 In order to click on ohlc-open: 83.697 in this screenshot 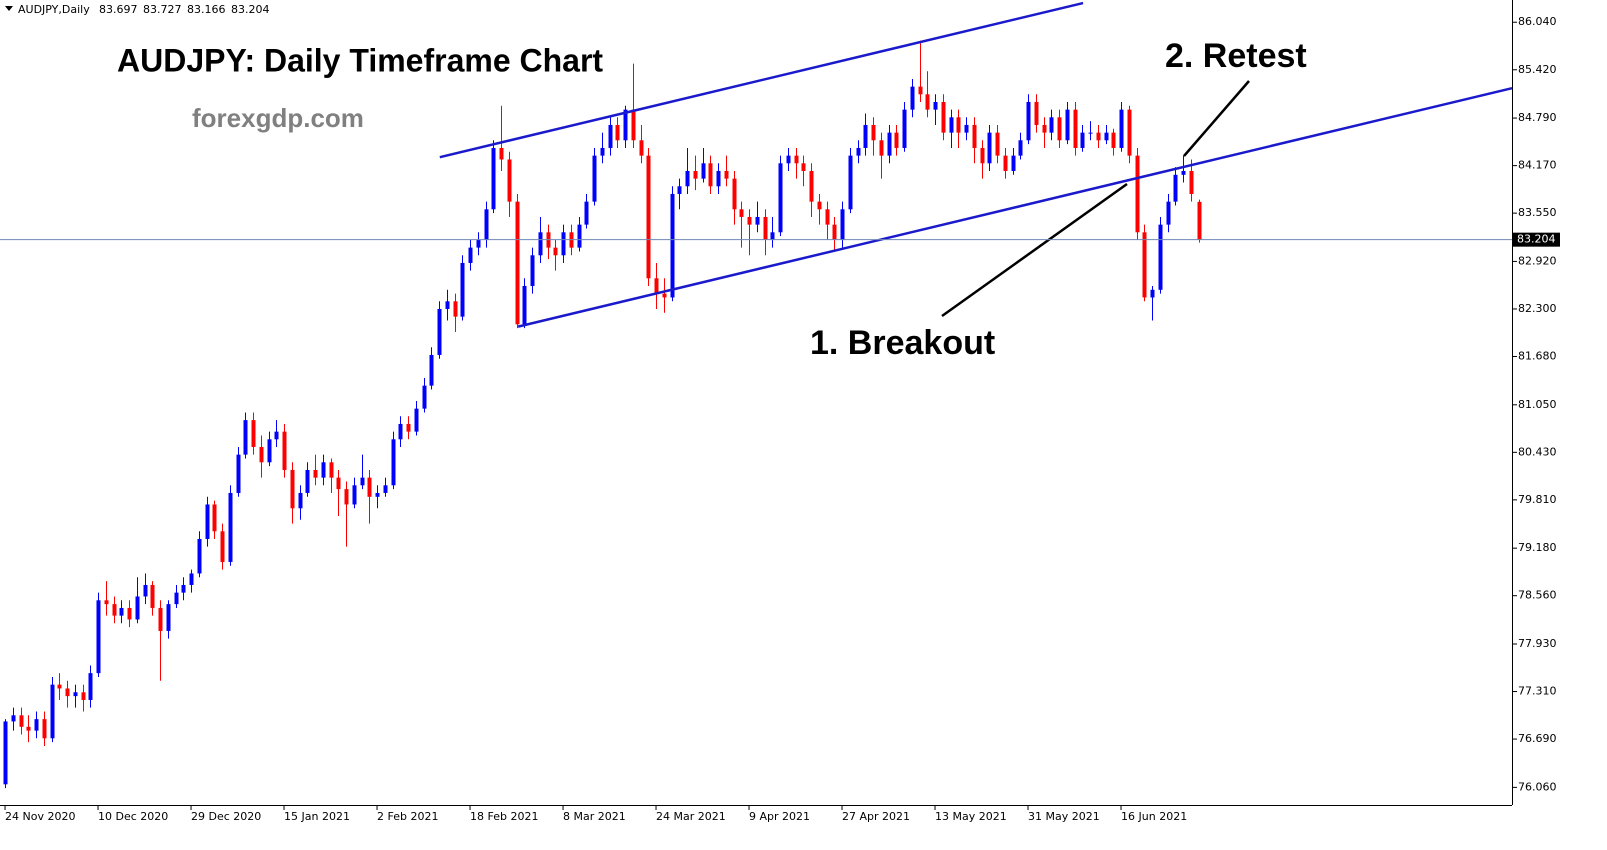, I will do `click(118, 9)`.